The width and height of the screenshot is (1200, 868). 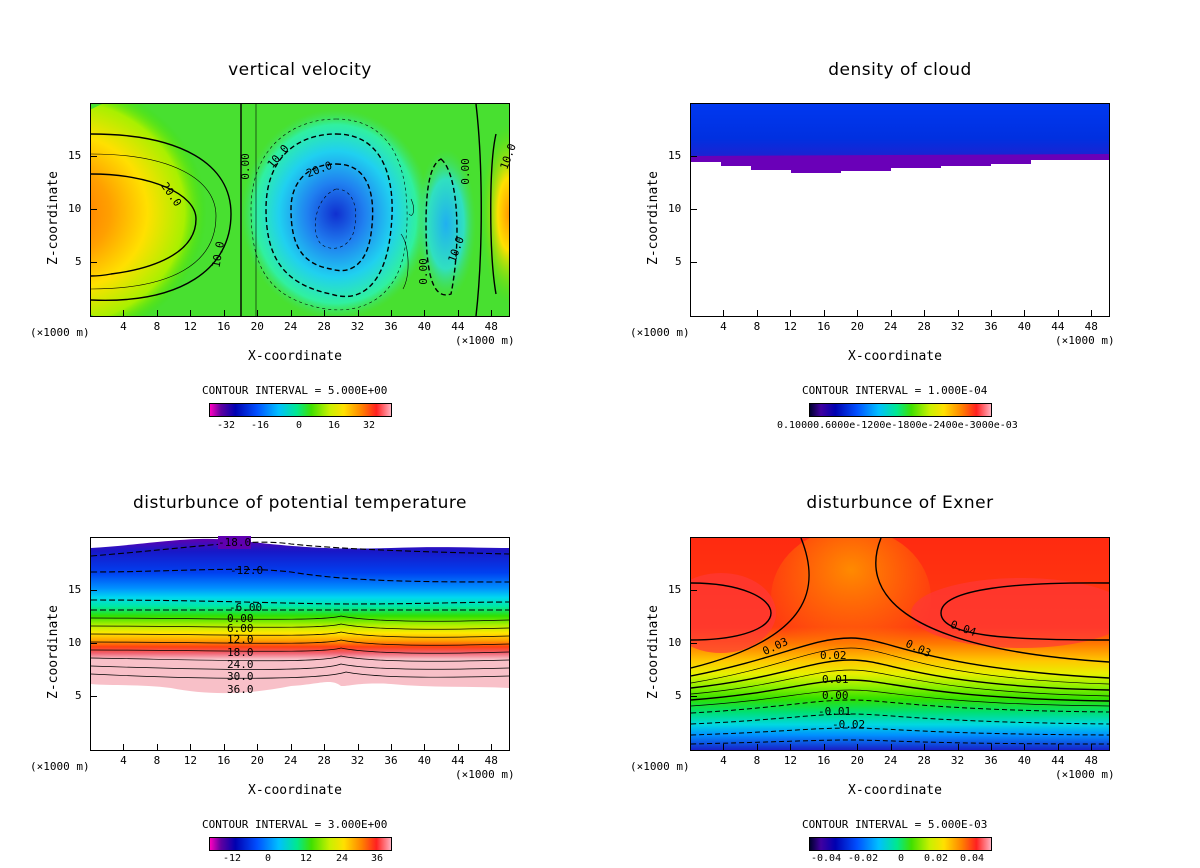 What do you see at coordinates (863, 858) in the screenshot?
I see `colorbar-label: -0.02` at bounding box center [863, 858].